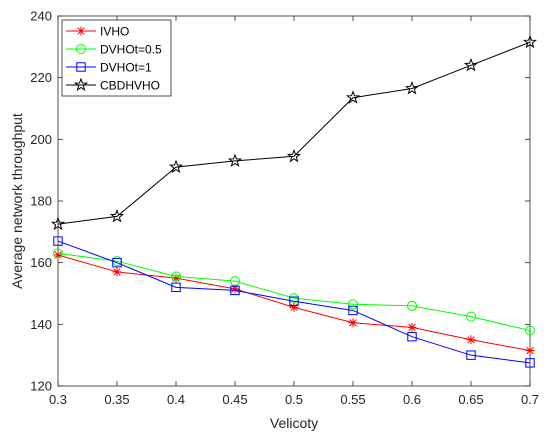 The width and height of the screenshot is (550, 440). Describe the element at coordinates (41, 77) in the screenshot. I see `y-tick-label: 220` at that location.